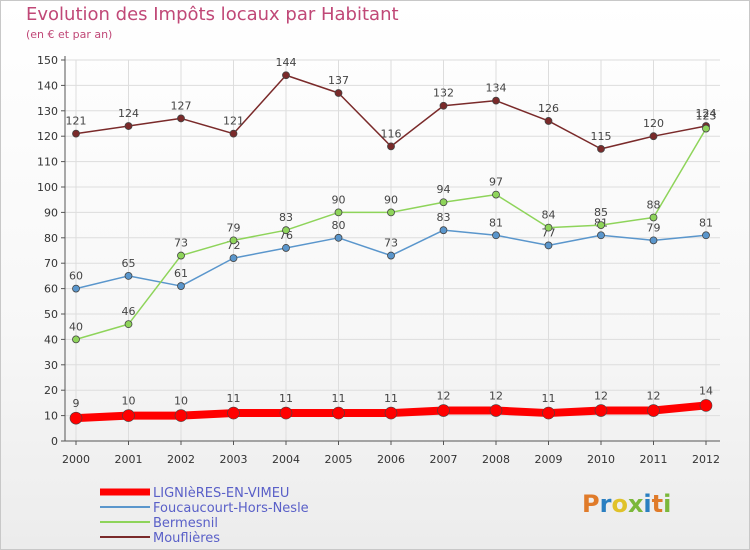 The width and height of the screenshot is (750, 550). Describe the element at coordinates (549, 459) in the screenshot. I see `x-tick-label: 2009` at that location.